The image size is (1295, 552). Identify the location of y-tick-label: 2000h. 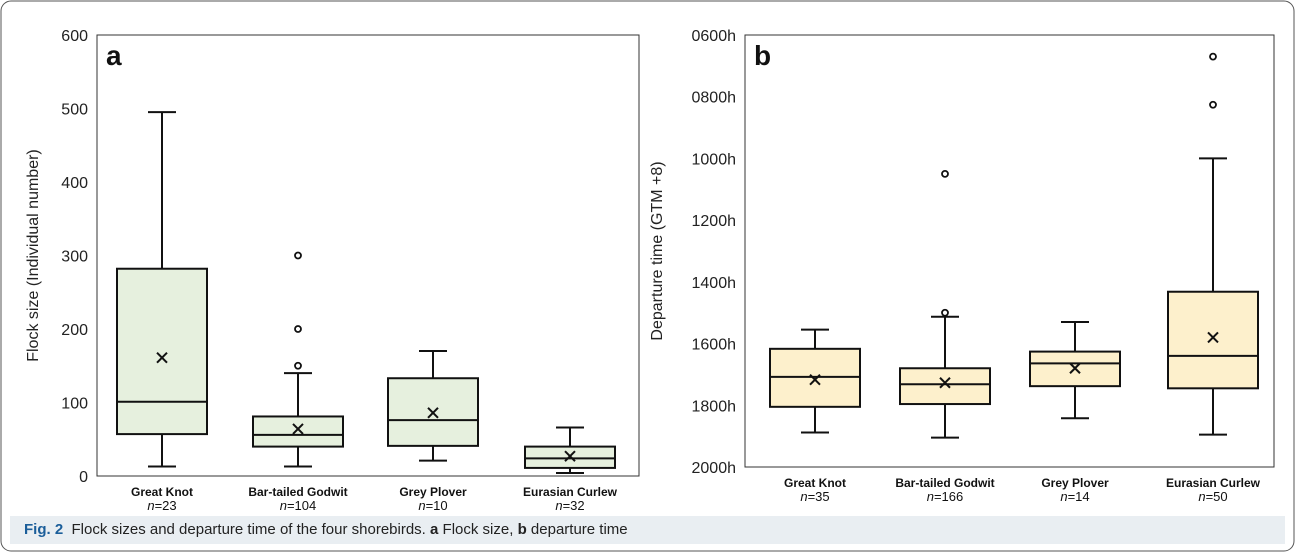
(714, 468).